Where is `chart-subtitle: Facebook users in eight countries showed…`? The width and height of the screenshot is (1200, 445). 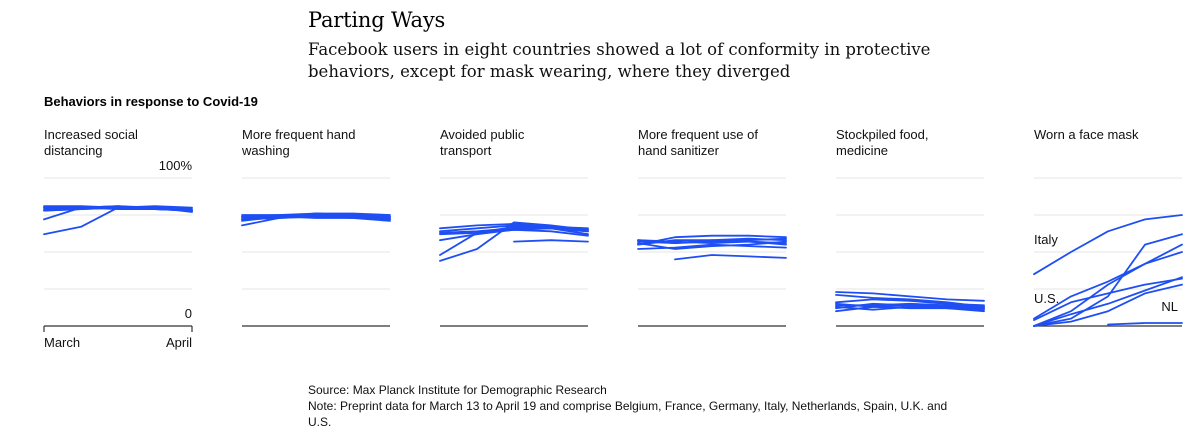
chart-subtitle: Facebook users in eight countries showed… is located at coordinates (619, 60).